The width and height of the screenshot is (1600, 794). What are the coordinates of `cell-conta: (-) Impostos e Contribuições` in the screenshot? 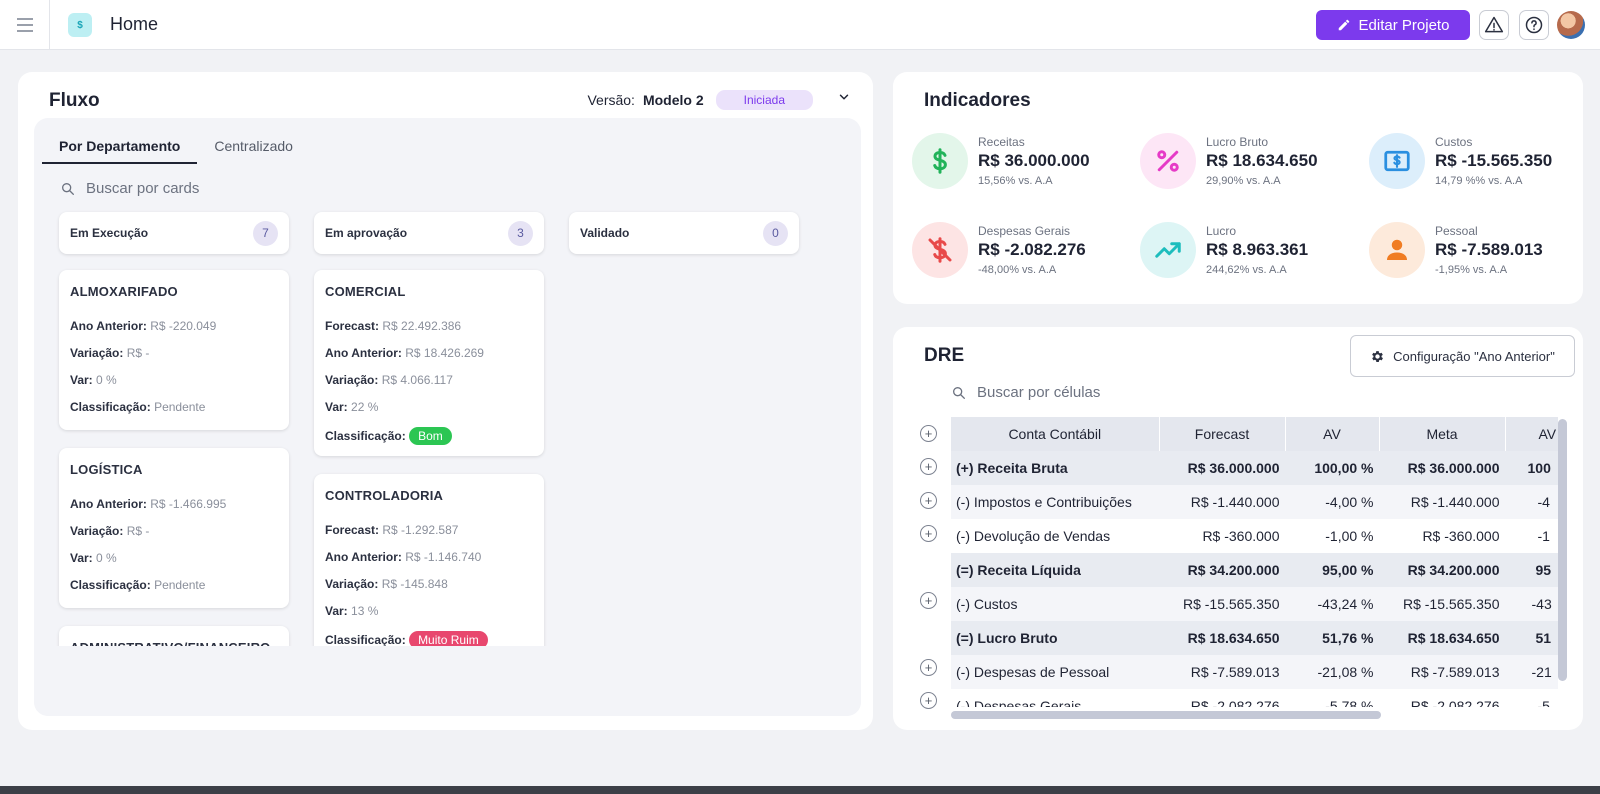 It's located at (1055, 502).